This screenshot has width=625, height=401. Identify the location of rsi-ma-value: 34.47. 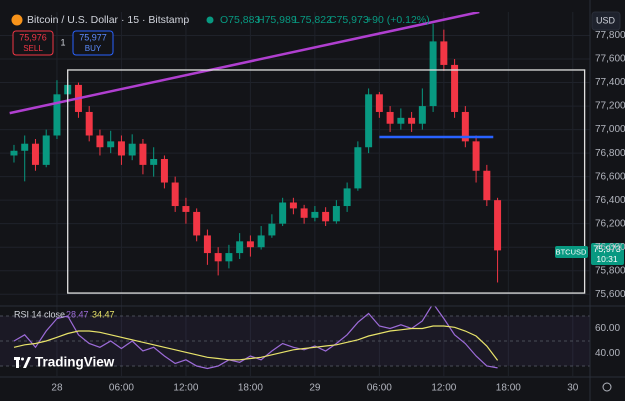
(103, 314).